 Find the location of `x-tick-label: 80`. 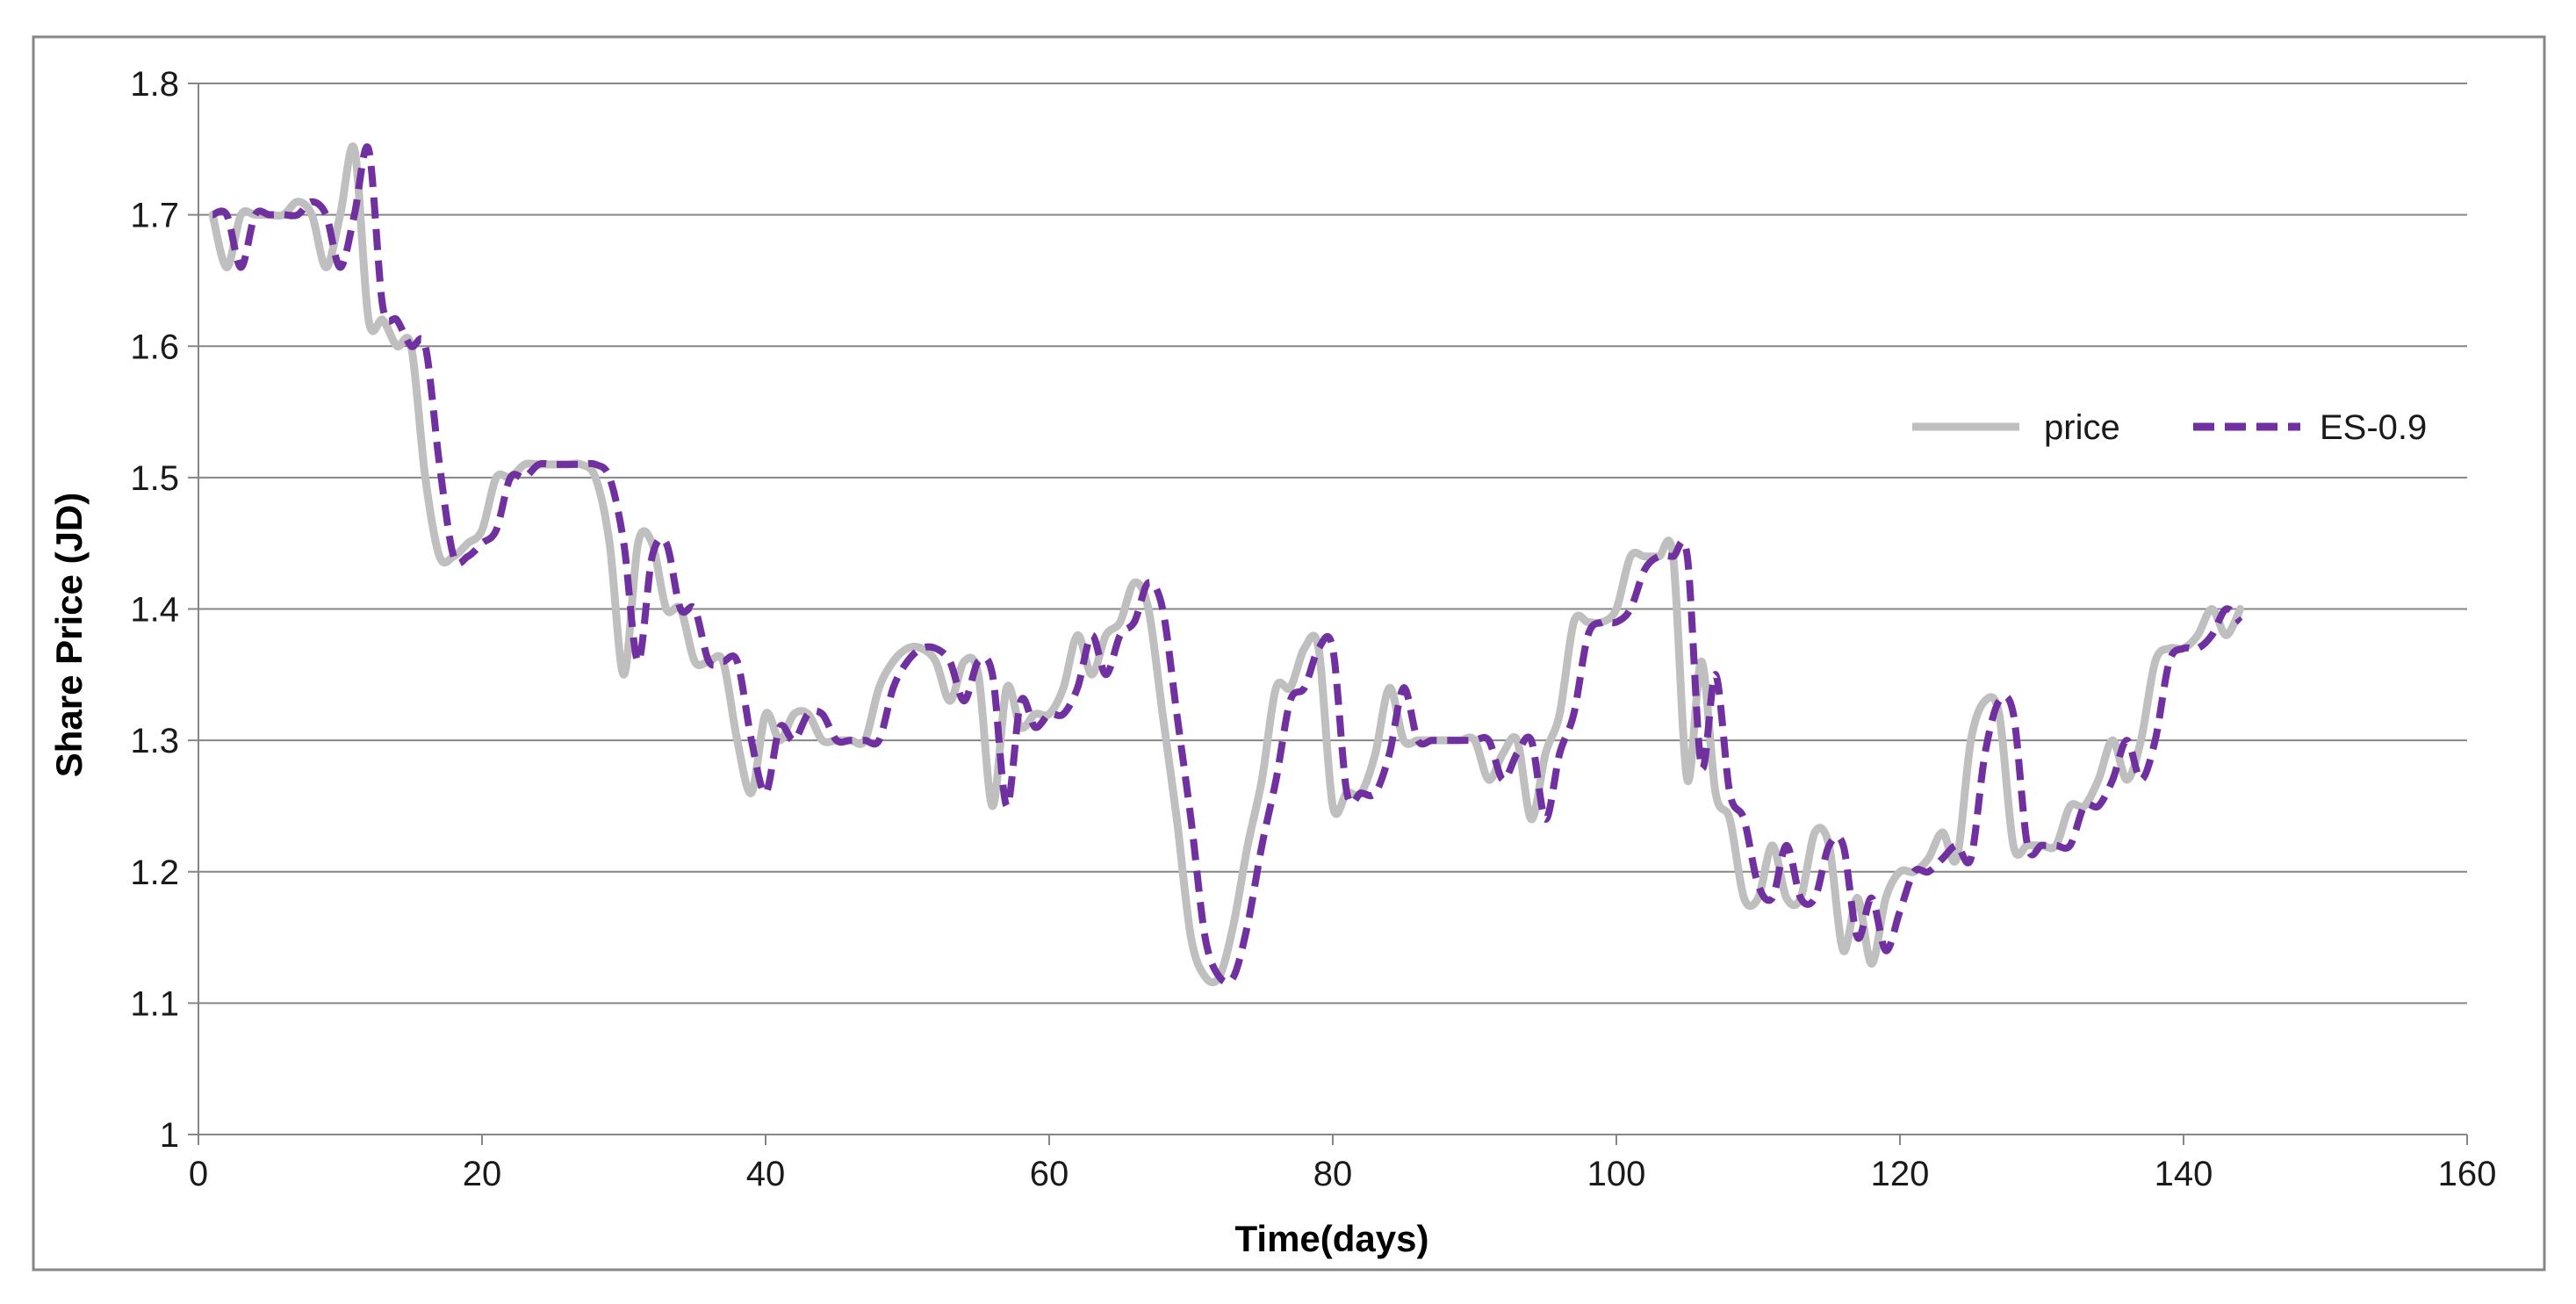

x-tick-label: 80 is located at coordinates (1333, 1174).